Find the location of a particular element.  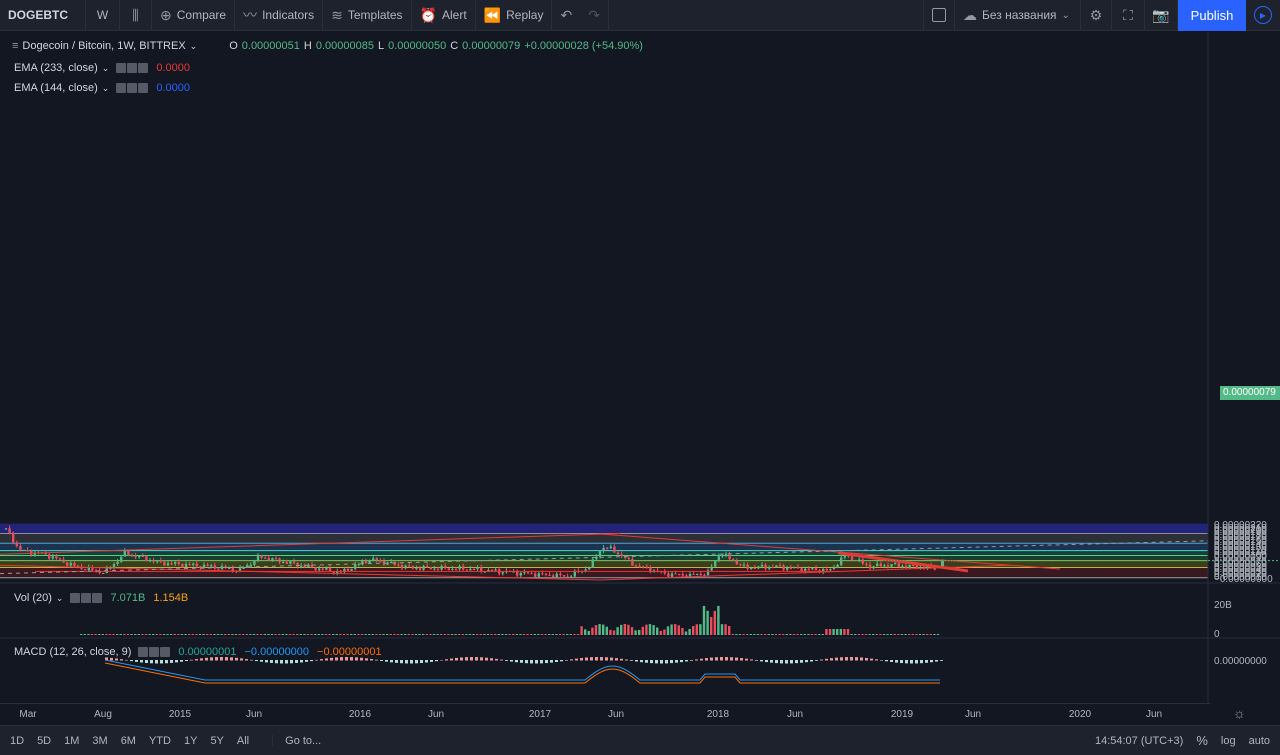

settings-button: ⚙ is located at coordinates (1096, 15).